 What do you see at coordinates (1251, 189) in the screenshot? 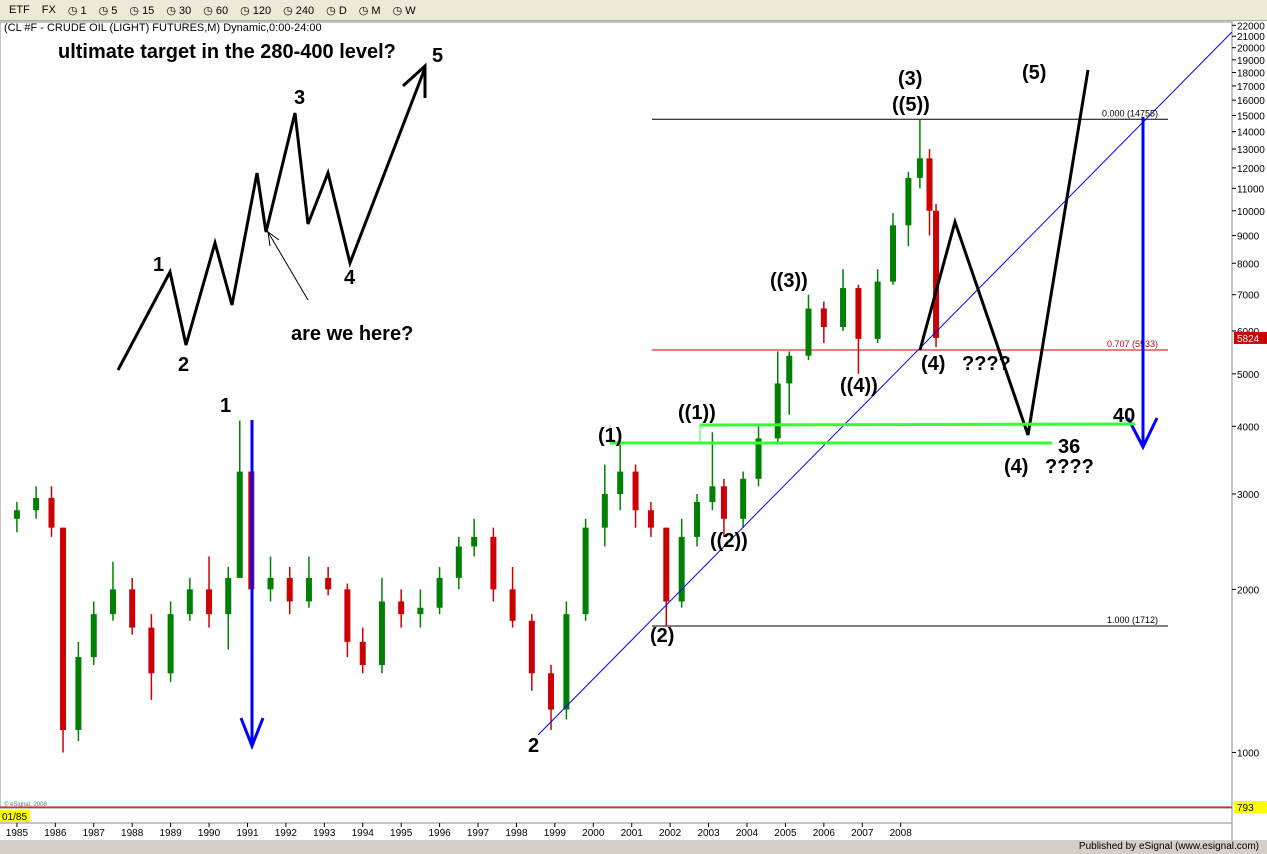
I see `y-tick-label: 11000` at bounding box center [1251, 189].